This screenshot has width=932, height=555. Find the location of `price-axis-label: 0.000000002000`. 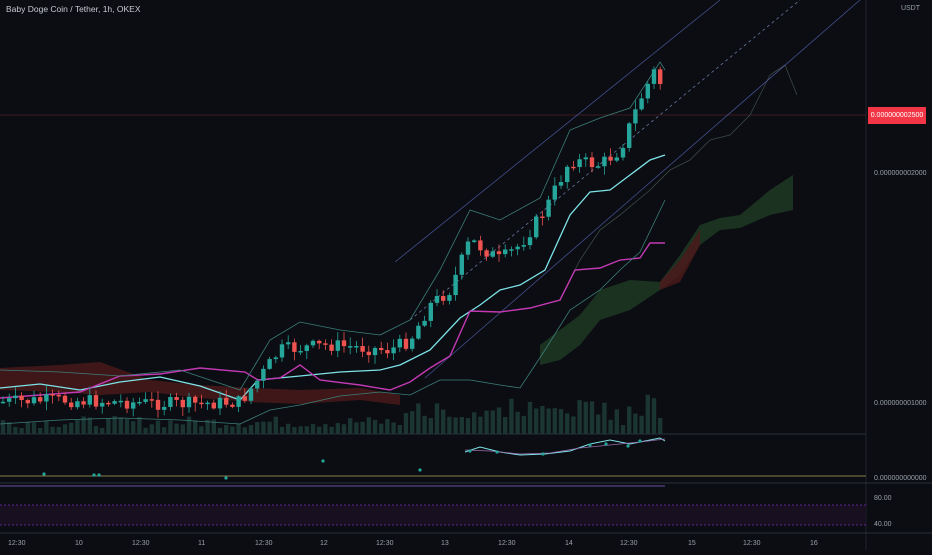

price-axis-label: 0.000000002000 is located at coordinates (900, 173).